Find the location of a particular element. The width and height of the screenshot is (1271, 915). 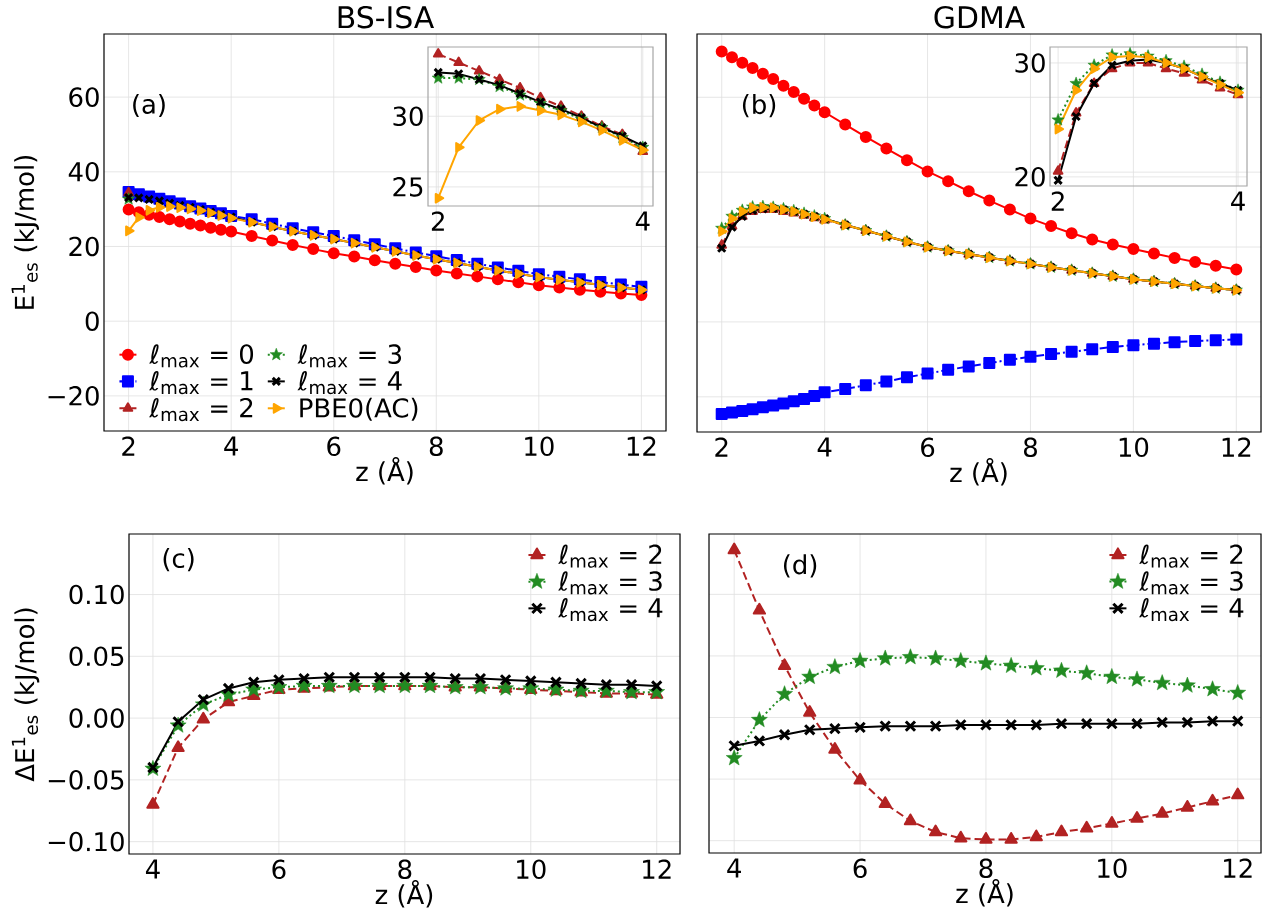

annotation: (b) is located at coordinates (759, 106).